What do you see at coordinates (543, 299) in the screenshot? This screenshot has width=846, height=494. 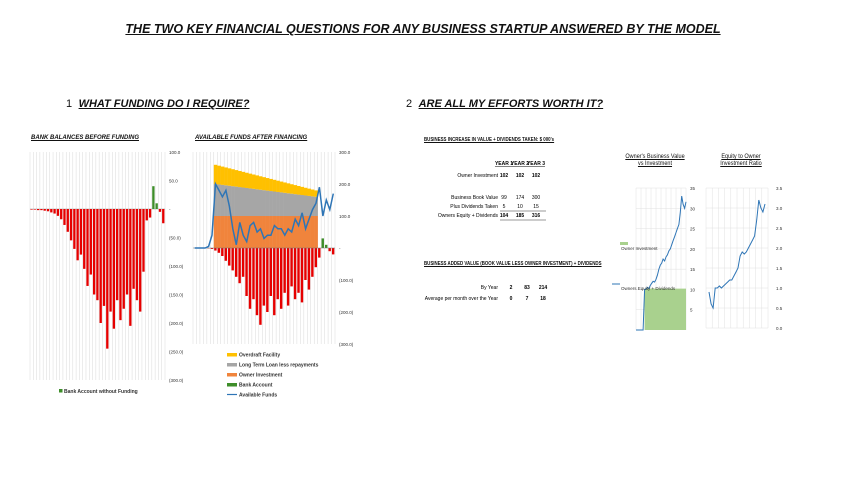 I see `table-cell: 18` at bounding box center [543, 299].